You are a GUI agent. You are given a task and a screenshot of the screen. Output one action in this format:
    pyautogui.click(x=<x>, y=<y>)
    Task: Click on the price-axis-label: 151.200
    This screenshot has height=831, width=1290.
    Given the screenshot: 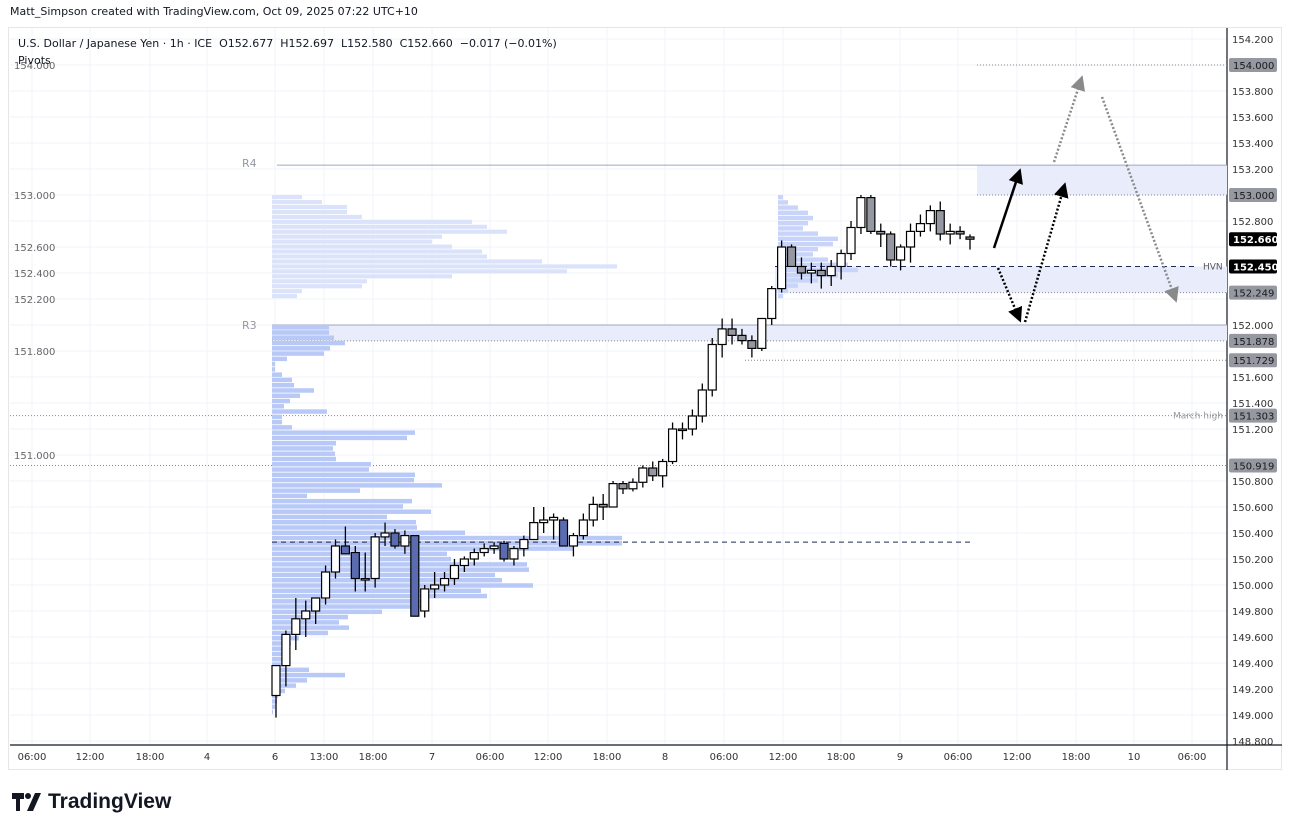 What is the action you would take?
    pyautogui.click(x=1252, y=430)
    